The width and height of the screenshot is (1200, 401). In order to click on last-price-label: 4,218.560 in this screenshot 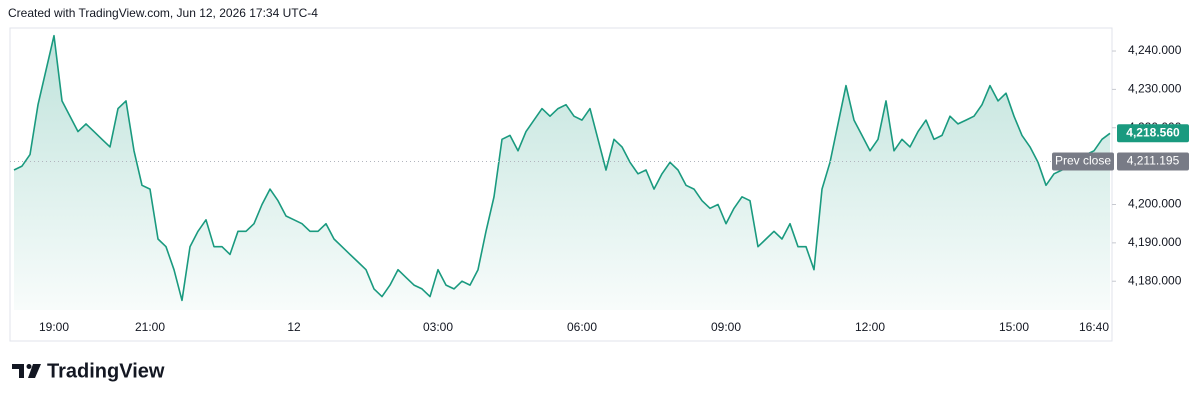, I will do `click(1153, 132)`.